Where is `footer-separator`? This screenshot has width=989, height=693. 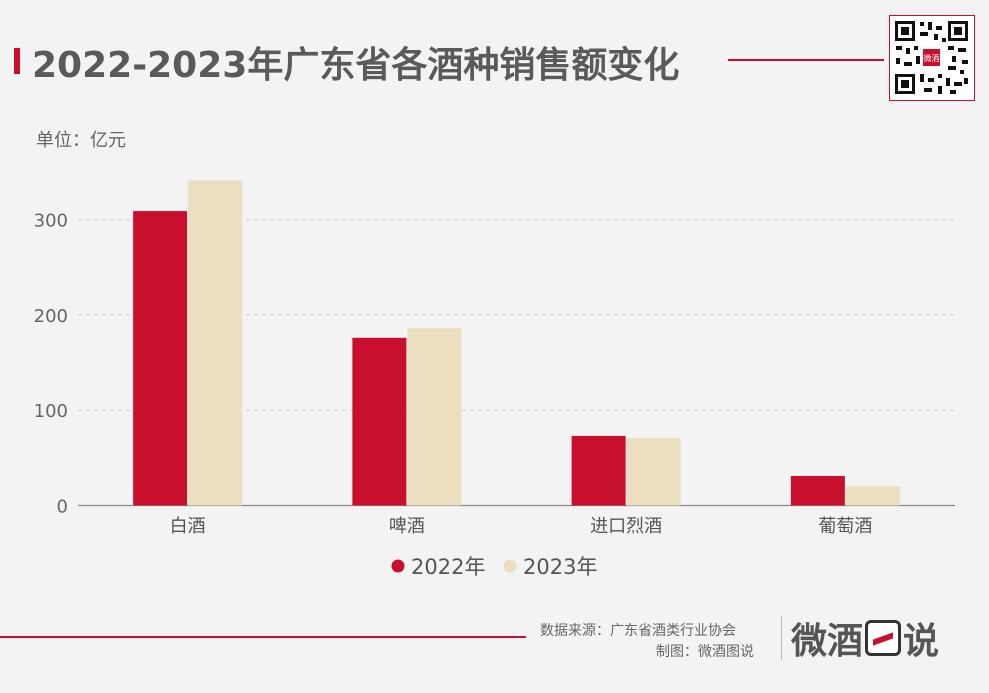 footer-separator is located at coordinates (781, 638).